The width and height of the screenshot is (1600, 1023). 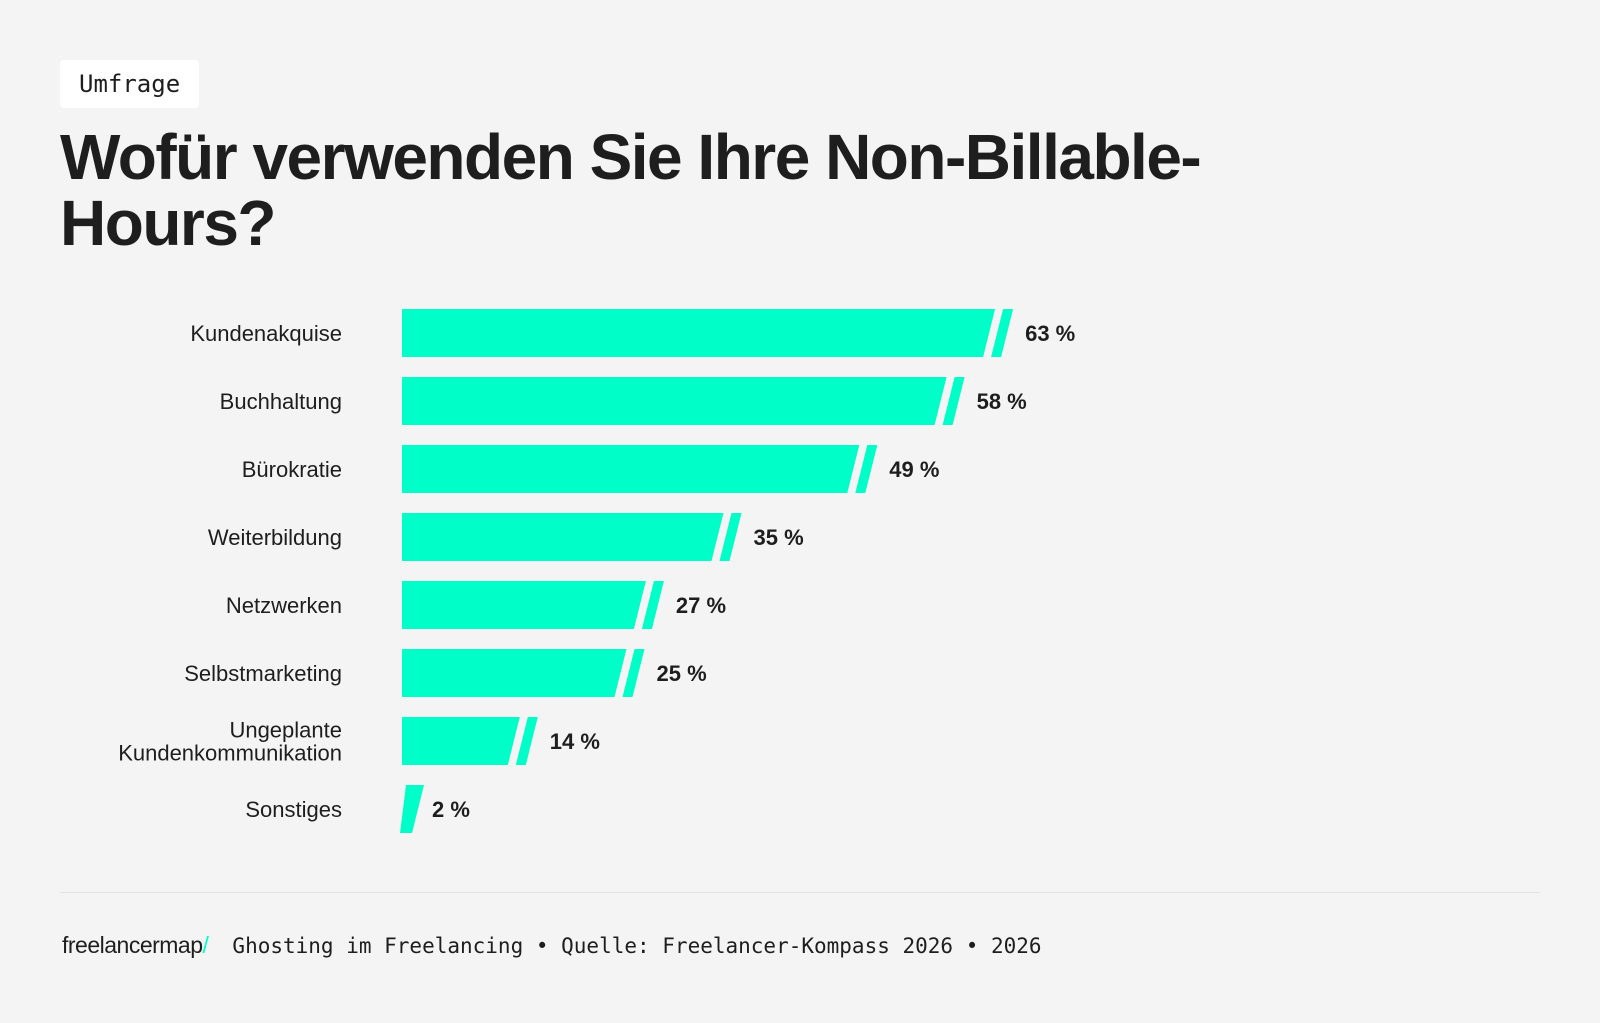 What do you see at coordinates (701, 605) in the screenshot?
I see `value-label: 27 %` at bounding box center [701, 605].